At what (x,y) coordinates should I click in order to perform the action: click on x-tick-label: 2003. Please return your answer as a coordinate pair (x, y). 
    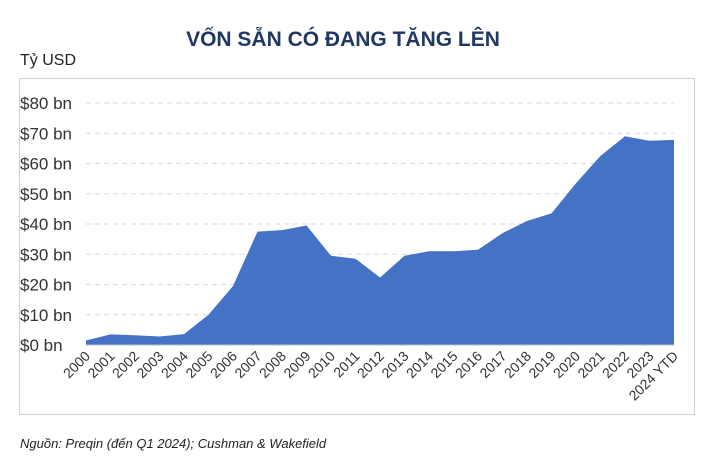
    Looking at the image, I should click on (149, 364).